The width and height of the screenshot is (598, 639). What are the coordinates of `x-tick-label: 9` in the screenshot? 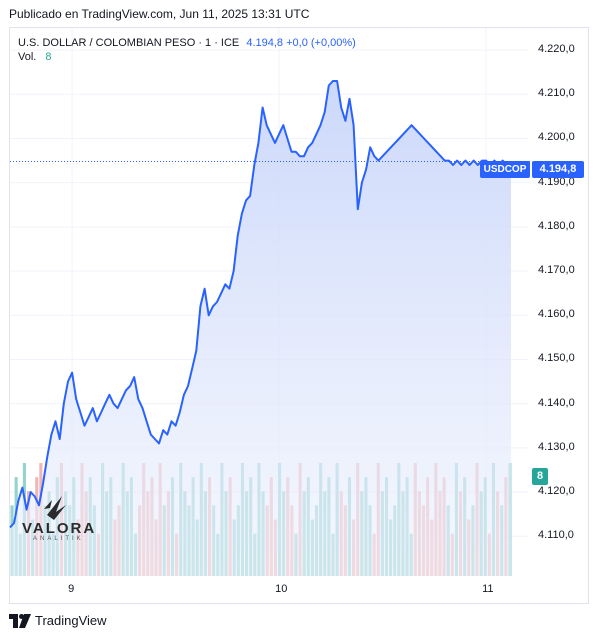 It's located at (71, 589).